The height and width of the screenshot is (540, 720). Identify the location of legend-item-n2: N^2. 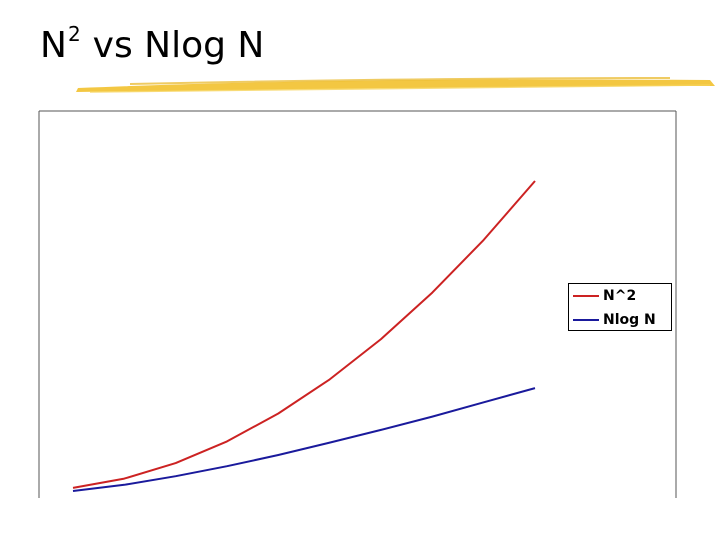
(622, 296).